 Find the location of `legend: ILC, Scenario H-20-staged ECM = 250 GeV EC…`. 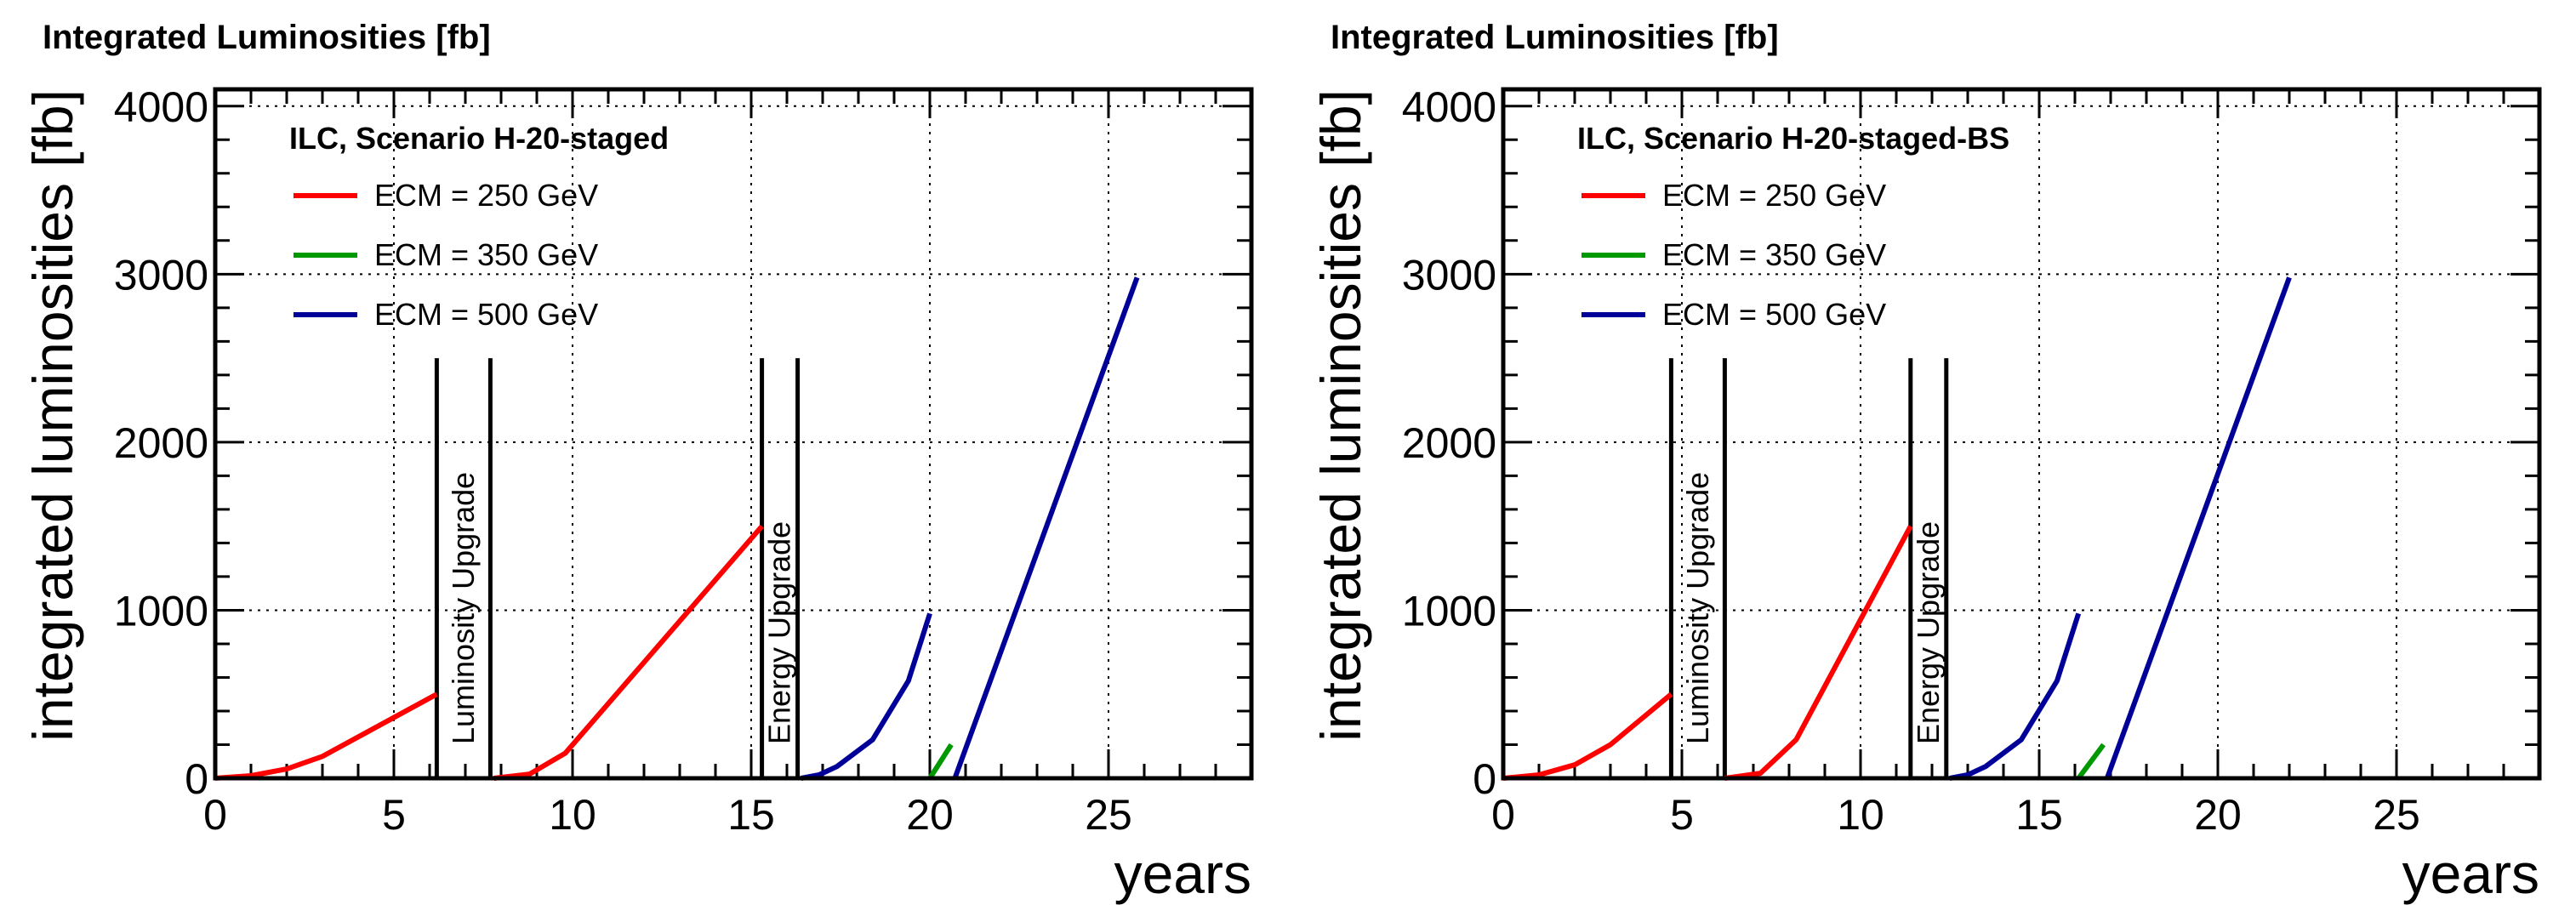

legend: ILC, Scenario H-20-staged ECM = 250 GeV EC… is located at coordinates (479, 226).